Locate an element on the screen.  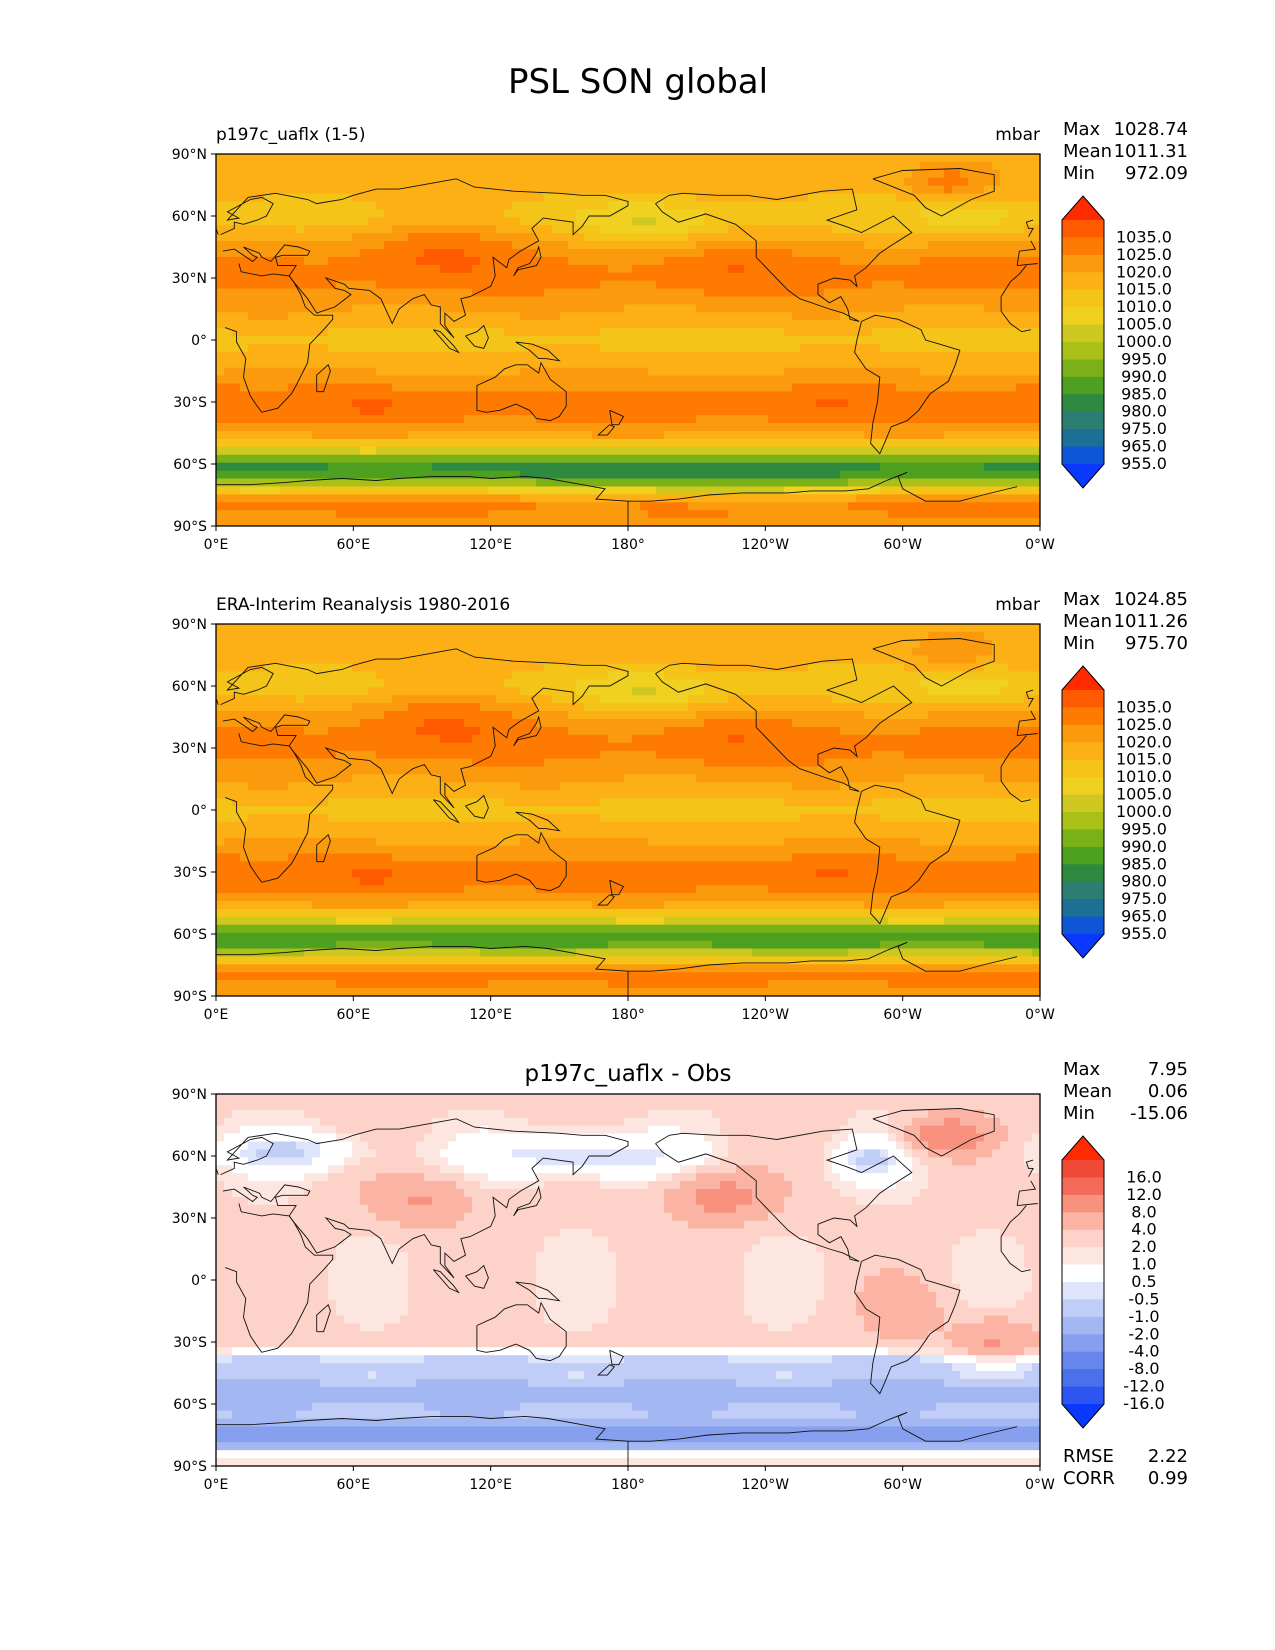
panel-center-title: p197c_uaflx - Obs is located at coordinates (627, 1074).